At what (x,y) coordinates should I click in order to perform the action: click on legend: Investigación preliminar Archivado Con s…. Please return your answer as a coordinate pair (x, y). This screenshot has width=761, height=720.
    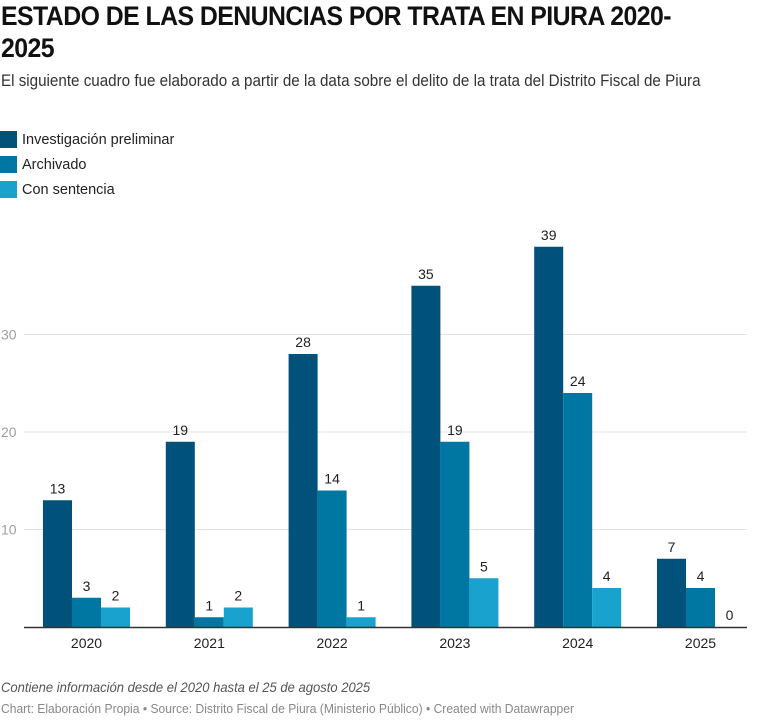
    Looking at the image, I should click on (87, 164).